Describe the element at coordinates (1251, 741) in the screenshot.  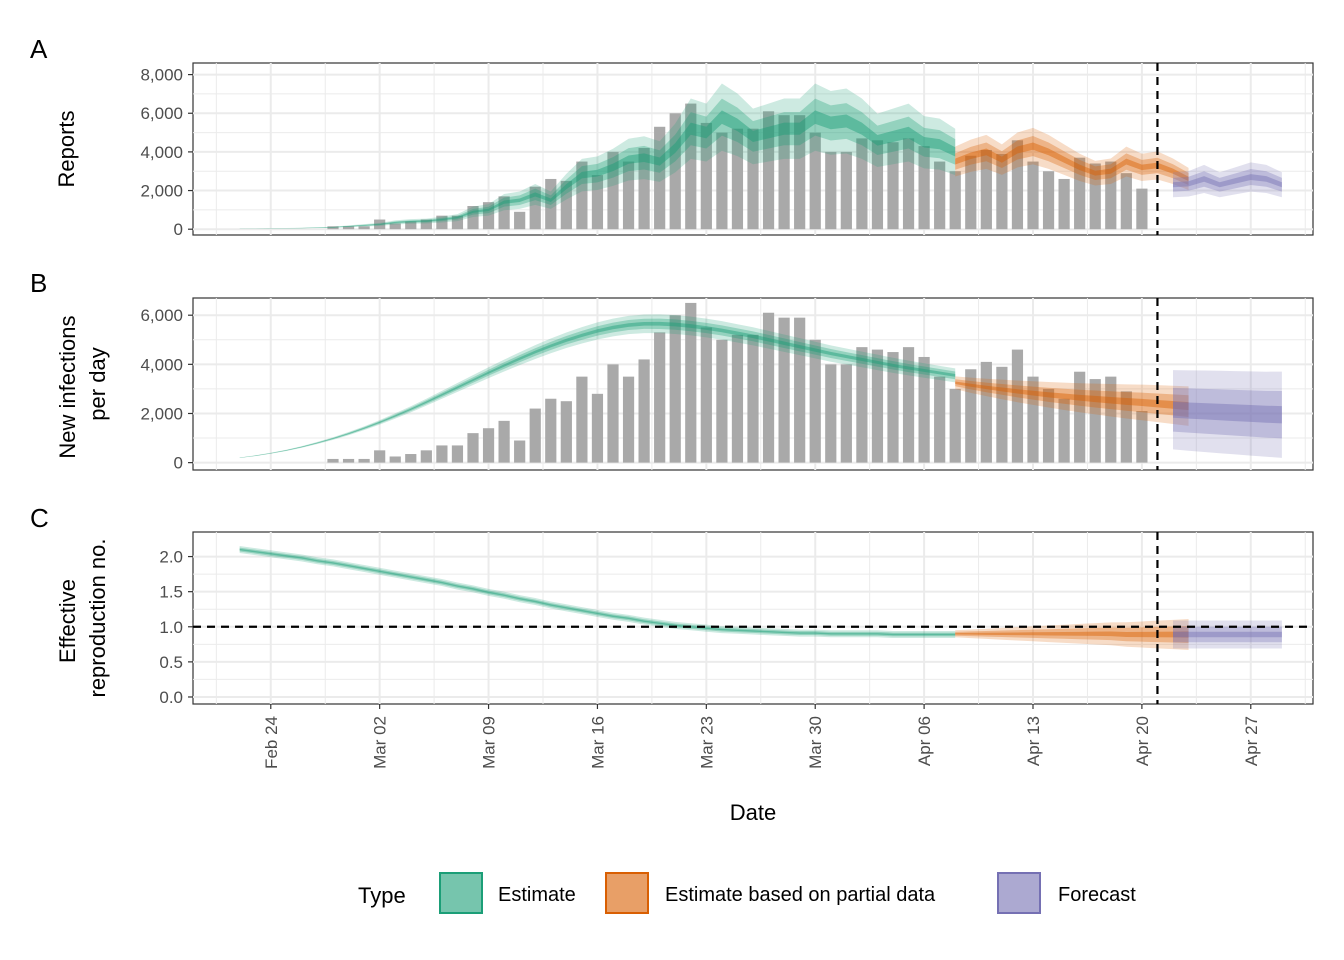
I see `x-tick-label: Apr 27` at that location.